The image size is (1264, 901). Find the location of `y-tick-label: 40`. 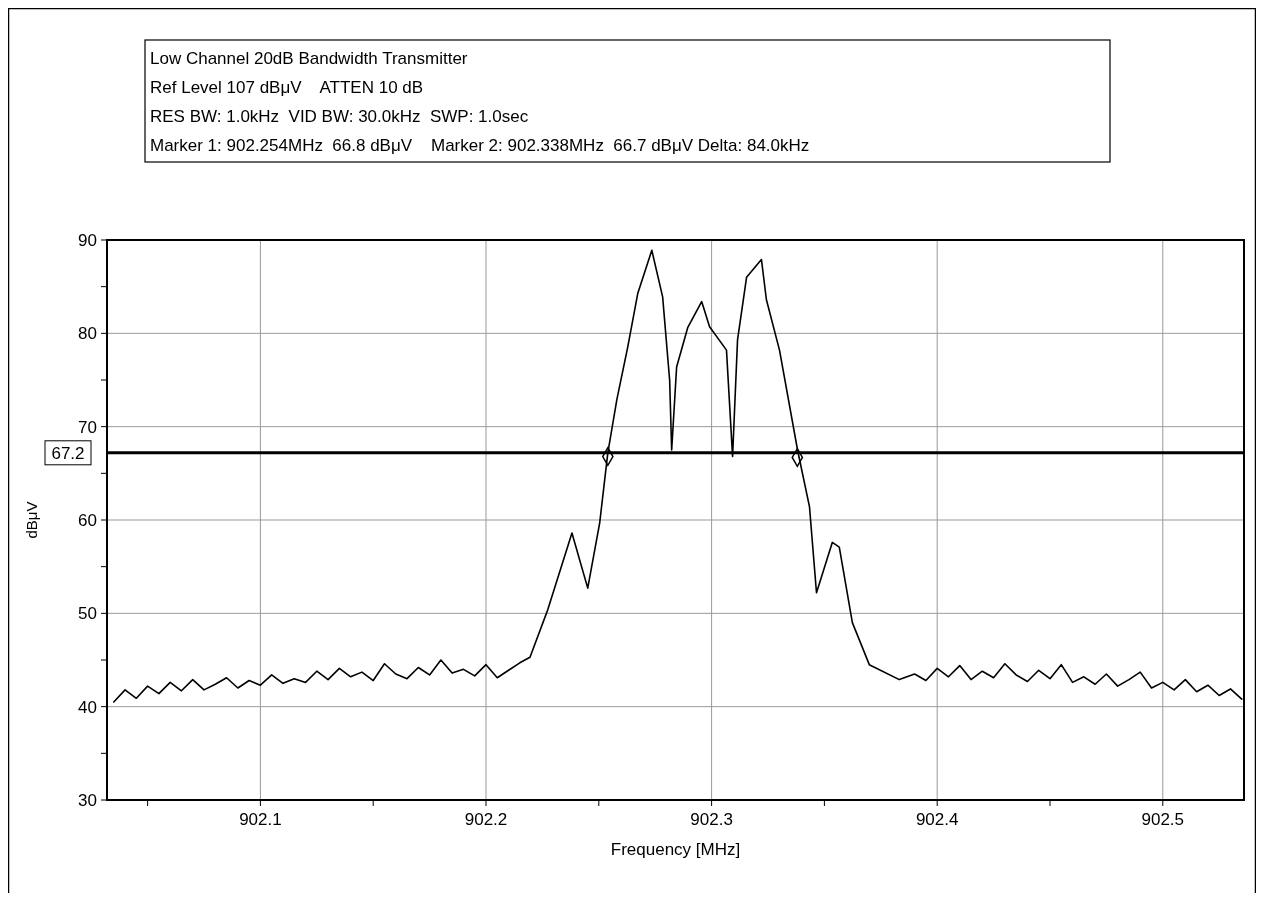

y-tick-label: 40 is located at coordinates (87, 707).